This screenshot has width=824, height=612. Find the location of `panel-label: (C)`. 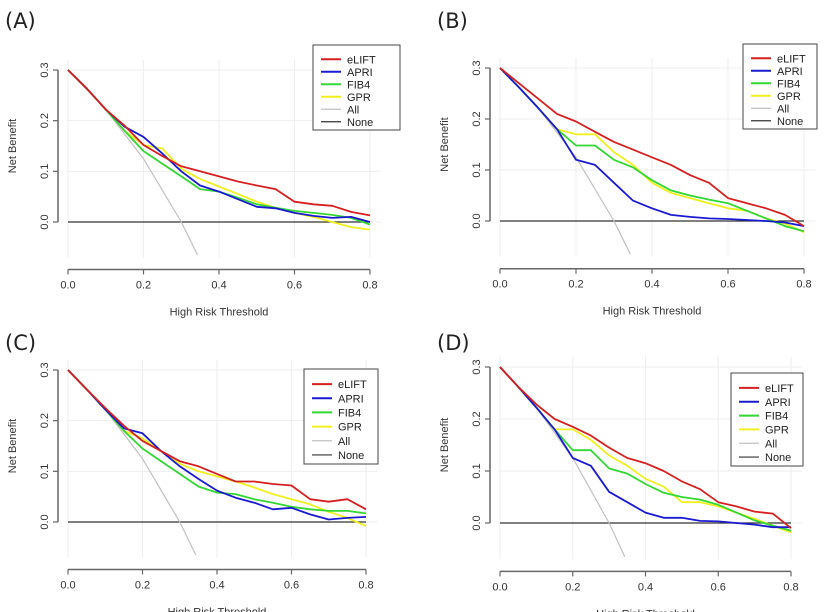

panel-label: (C) is located at coordinates (20, 343).